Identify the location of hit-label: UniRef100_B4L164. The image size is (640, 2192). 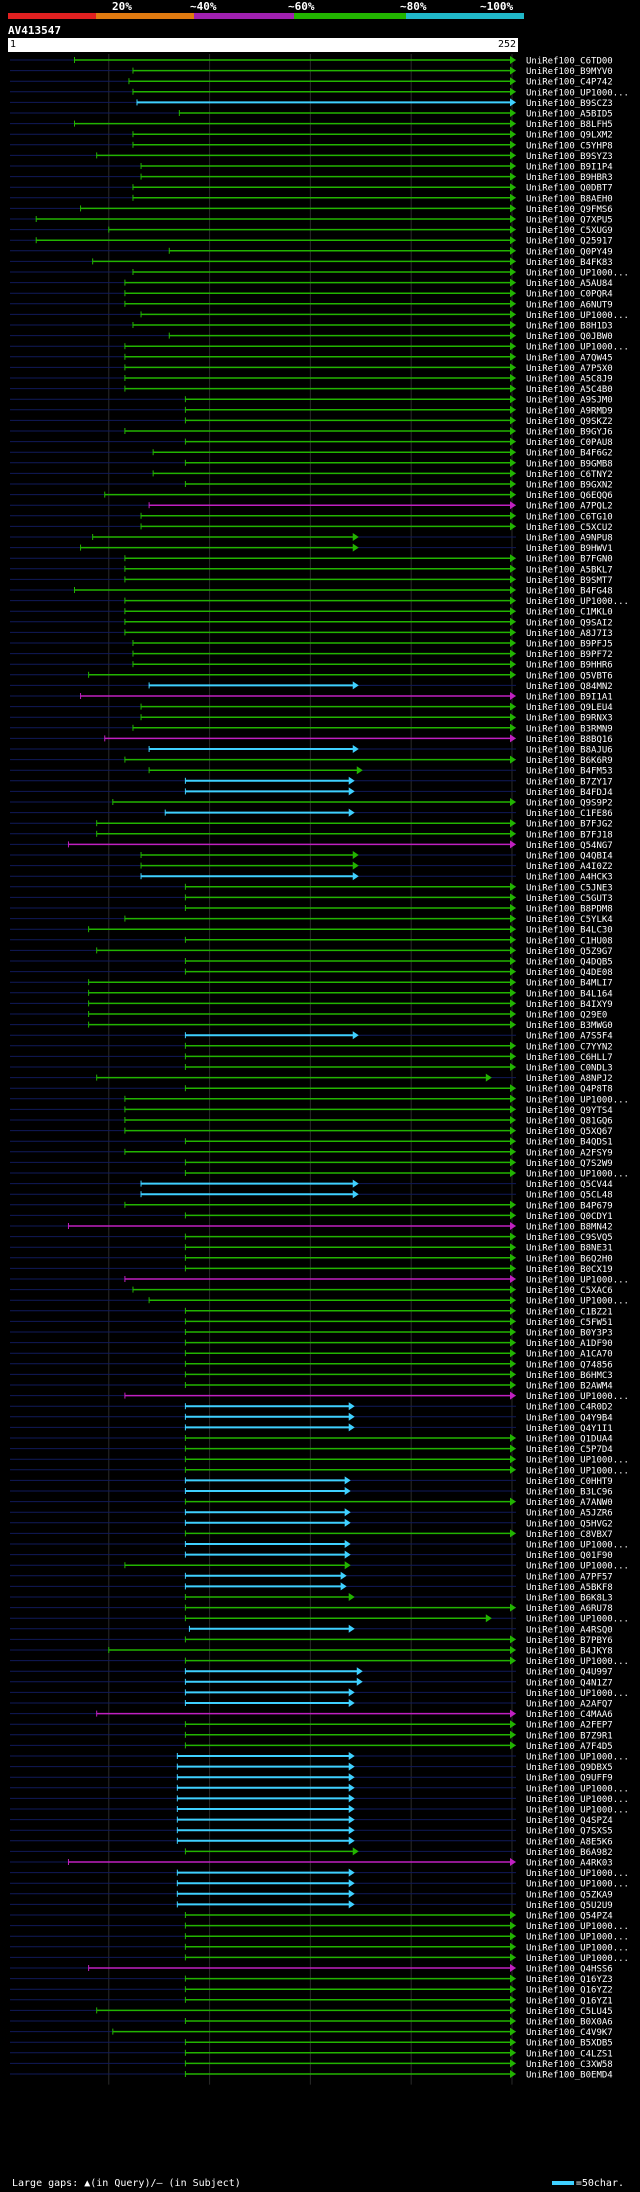
(569, 994).